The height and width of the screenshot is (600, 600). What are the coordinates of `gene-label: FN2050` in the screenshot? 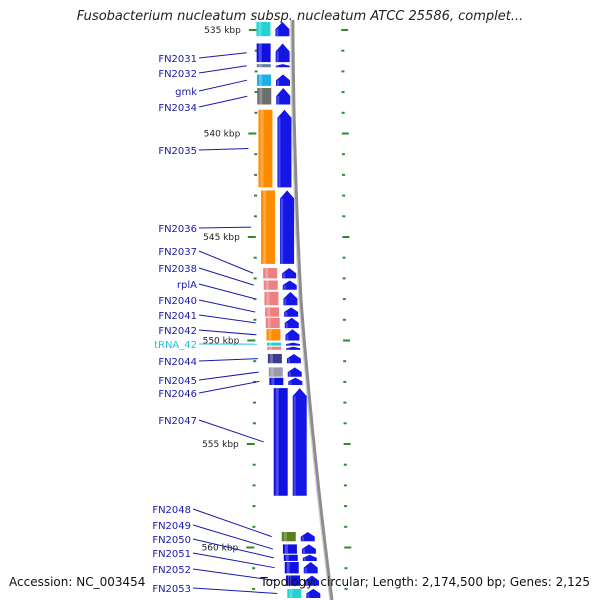 It's located at (171, 540).